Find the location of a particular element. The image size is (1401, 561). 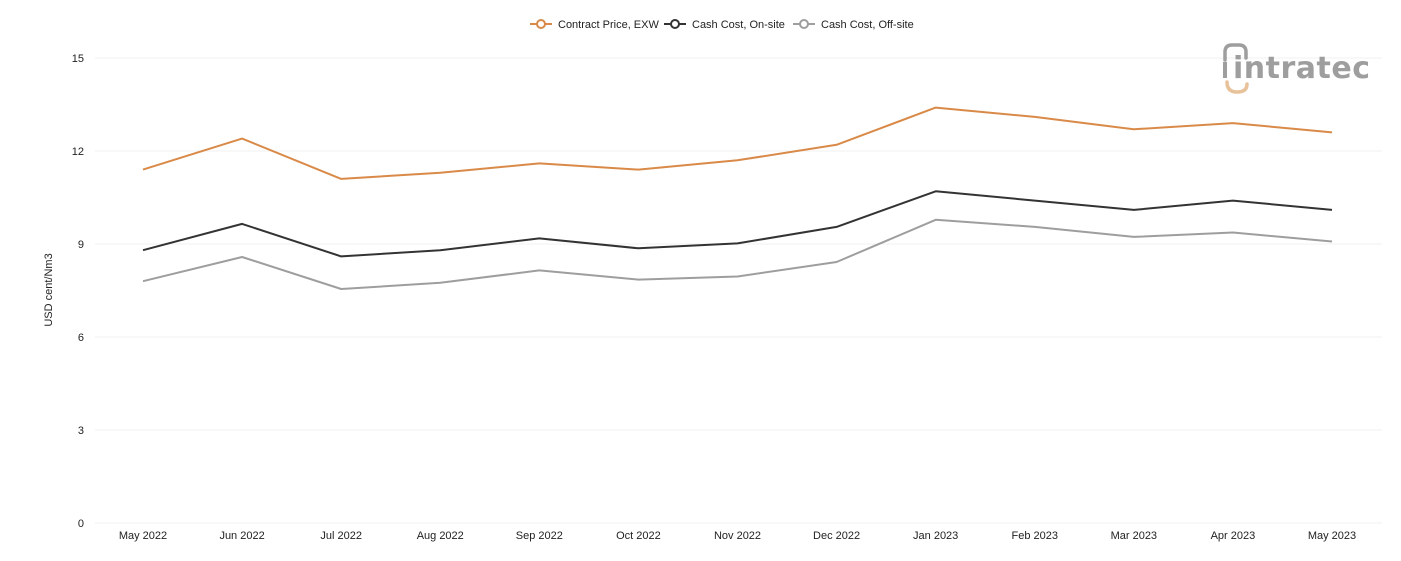

x-tick-label: Dec 2022 is located at coordinates (836, 536).